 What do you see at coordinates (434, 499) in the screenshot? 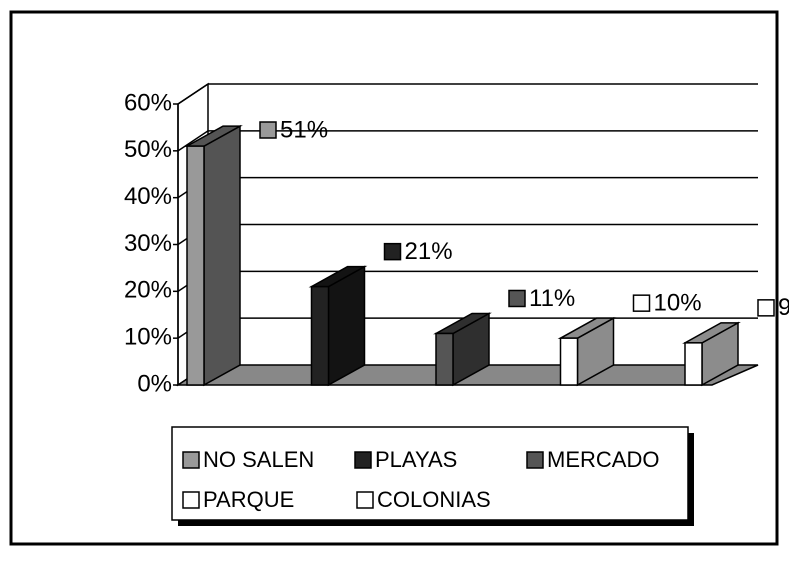
I see `legend-label: COLONIAS` at bounding box center [434, 499].